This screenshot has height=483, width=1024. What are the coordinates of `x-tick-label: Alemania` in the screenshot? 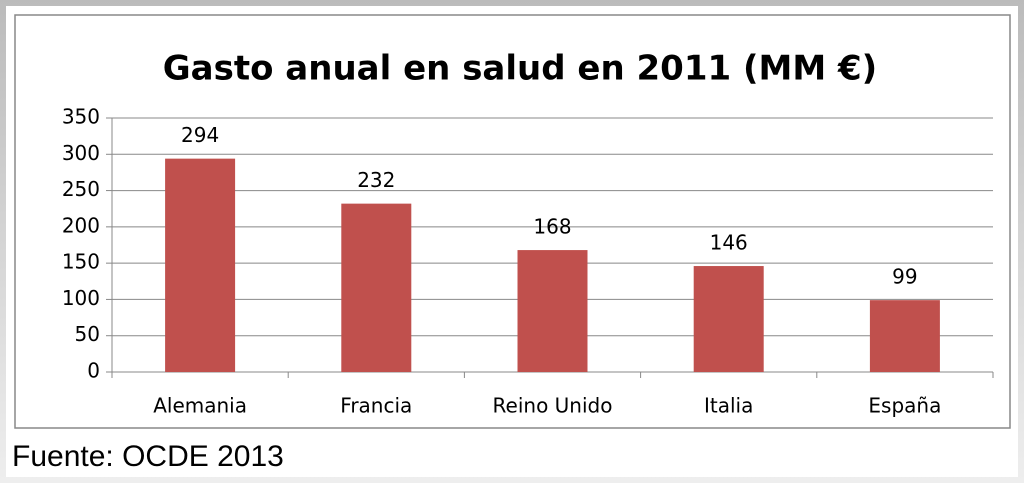 It's located at (200, 406).